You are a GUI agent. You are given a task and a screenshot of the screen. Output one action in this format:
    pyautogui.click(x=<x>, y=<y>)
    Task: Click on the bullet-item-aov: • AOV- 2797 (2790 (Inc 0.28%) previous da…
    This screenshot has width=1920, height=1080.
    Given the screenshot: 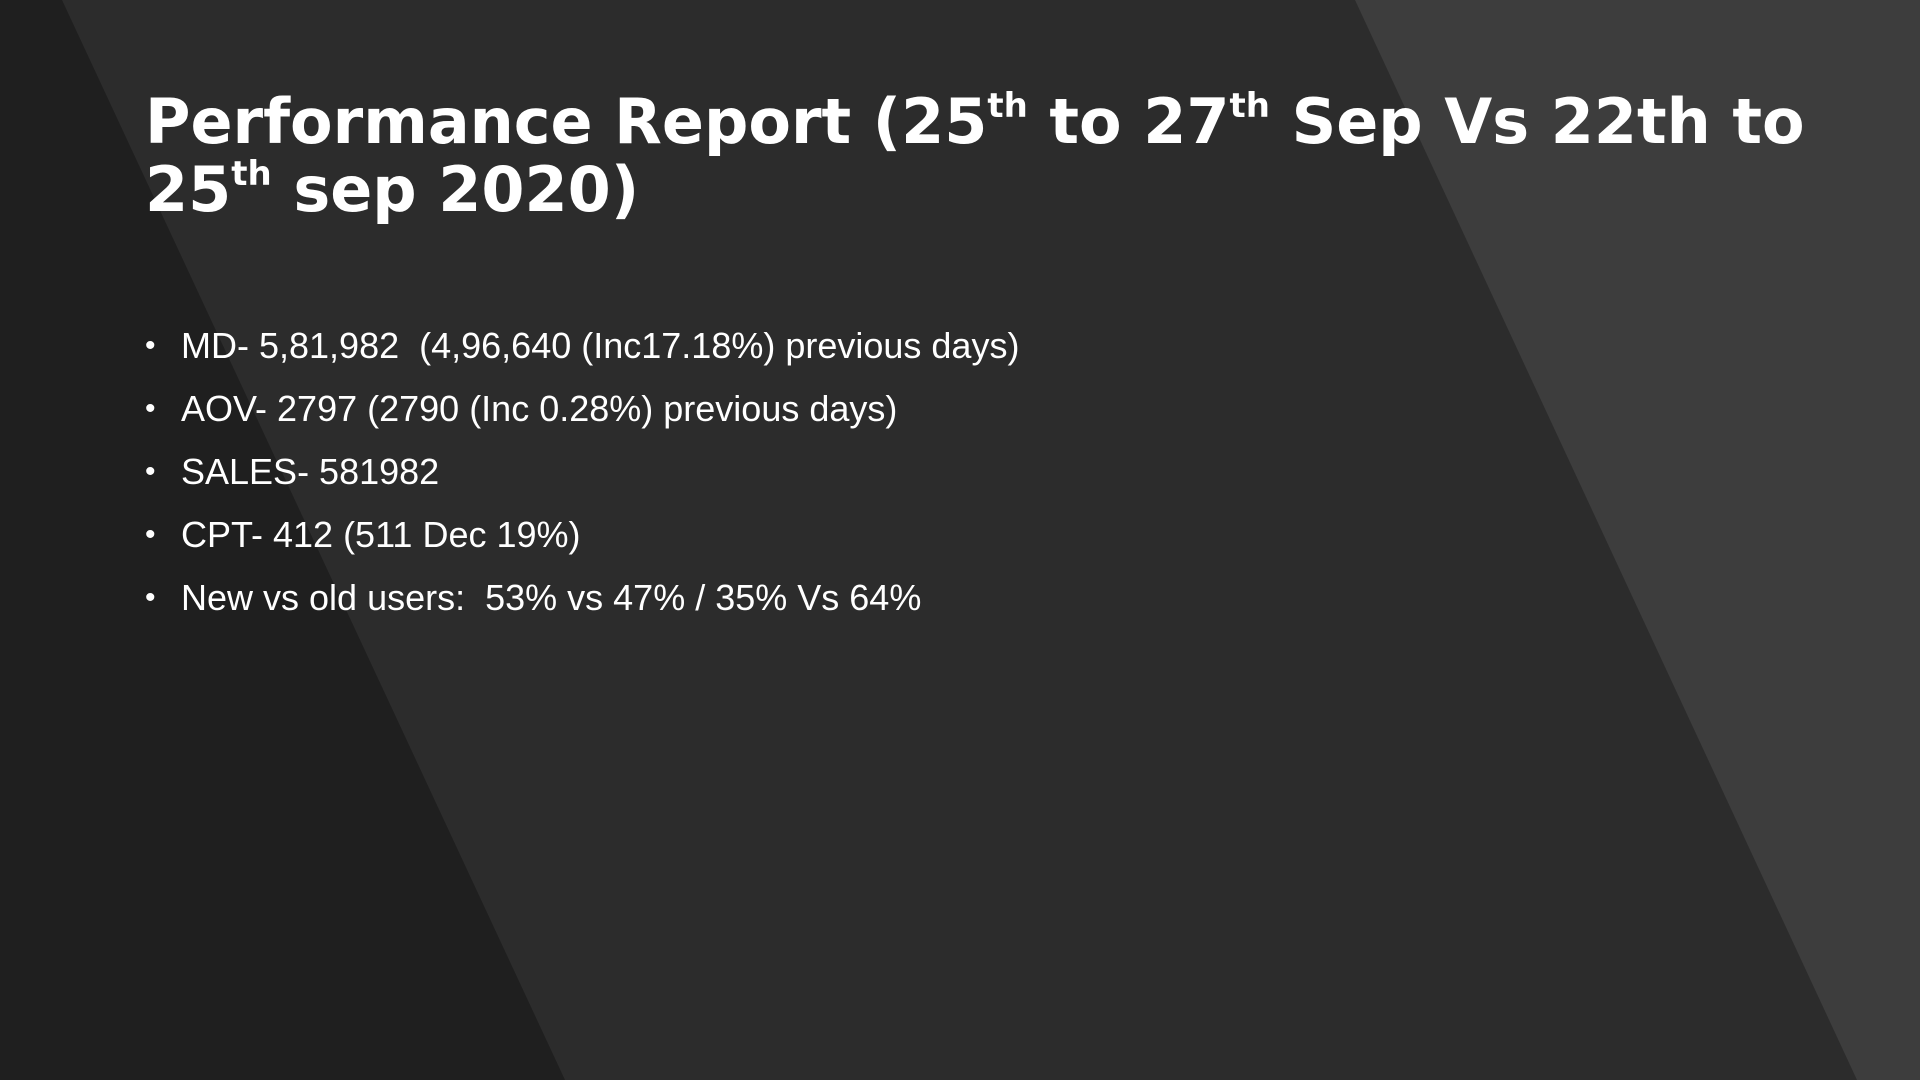 What is the action you would take?
    pyautogui.click(x=582, y=410)
    